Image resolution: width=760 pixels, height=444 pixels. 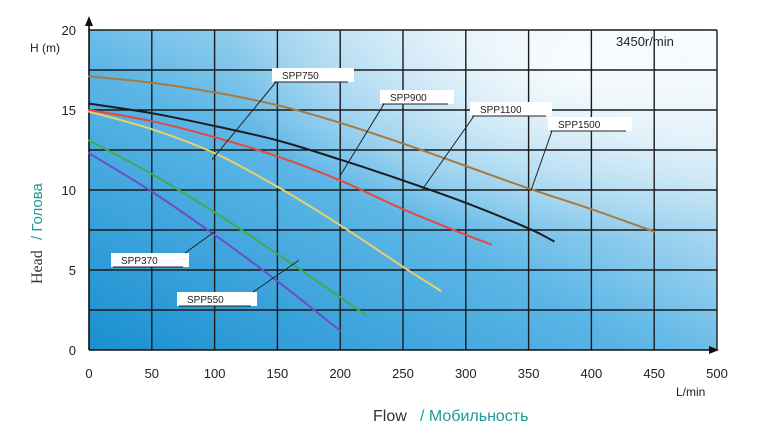 I want to click on callout-spp370: SPP370, so click(x=163, y=249).